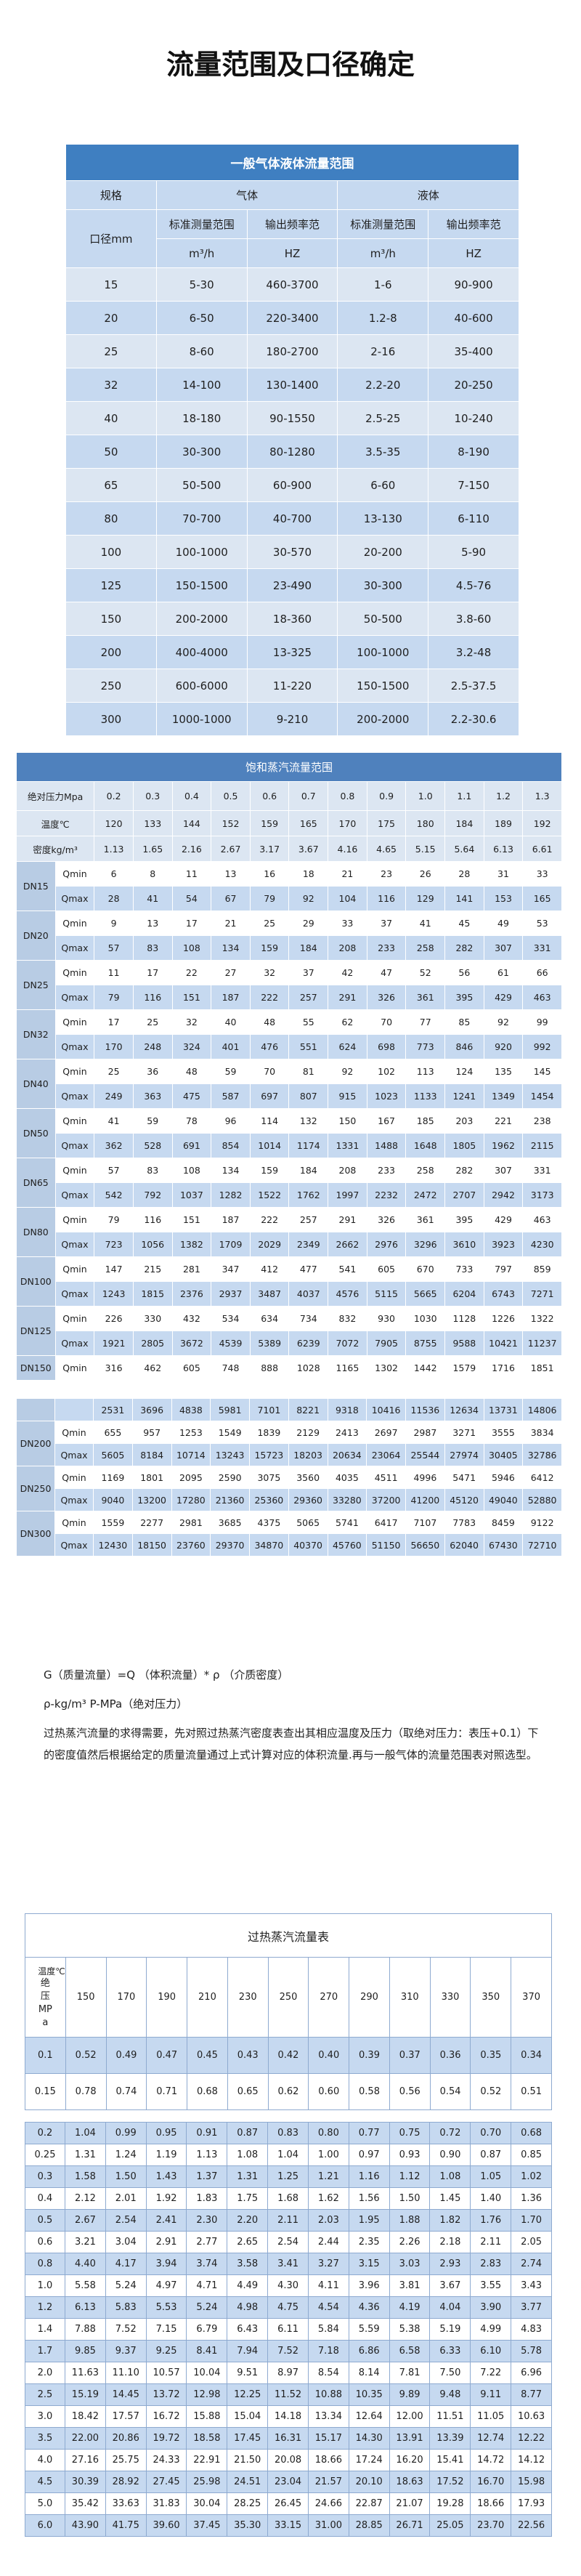 This screenshot has height=2576, width=581. What do you see at coordinates (491, 2439) in the screenshot?
I see `table-cell: 12.74` at bounding box center [491, 2439].